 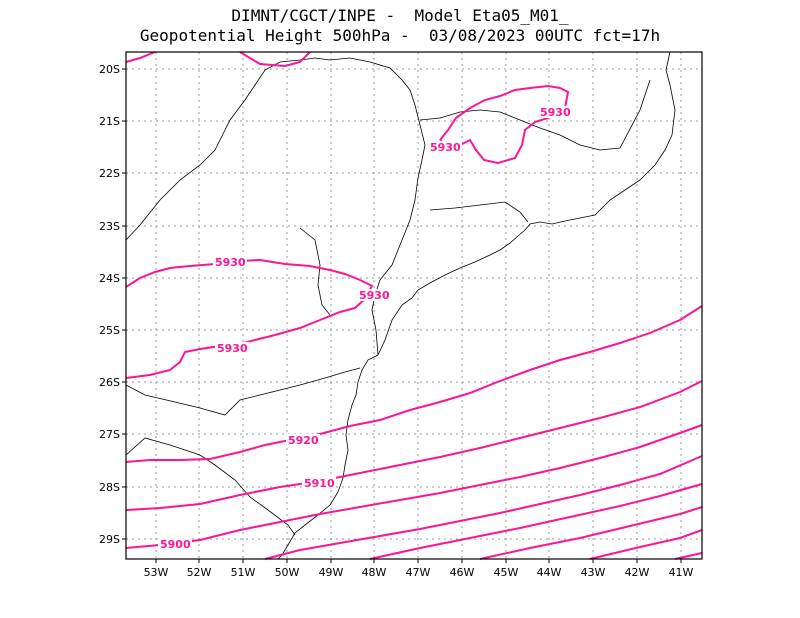 I want to click on lon-label: 42W, so click(x=637, y=572).